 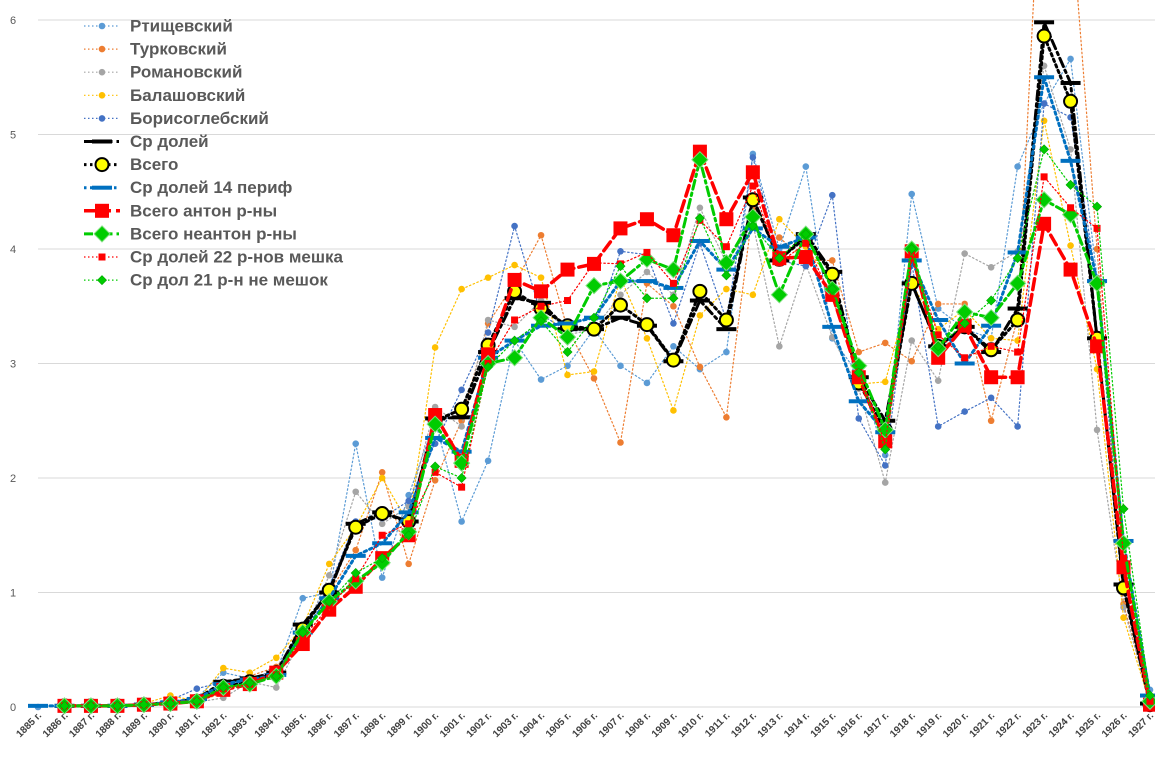 What do you see at coordinates (29, 725) in the screenshot?
I see `x-tick-label: 1885 г.` at bounding box center [29, 725].